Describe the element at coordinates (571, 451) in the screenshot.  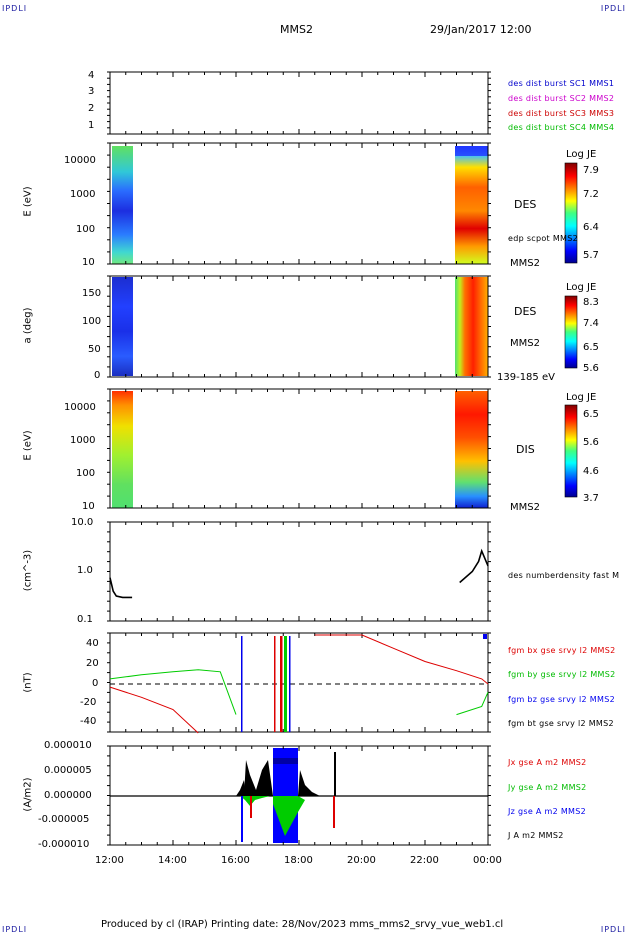
I see `p4-colorbar` at that location.